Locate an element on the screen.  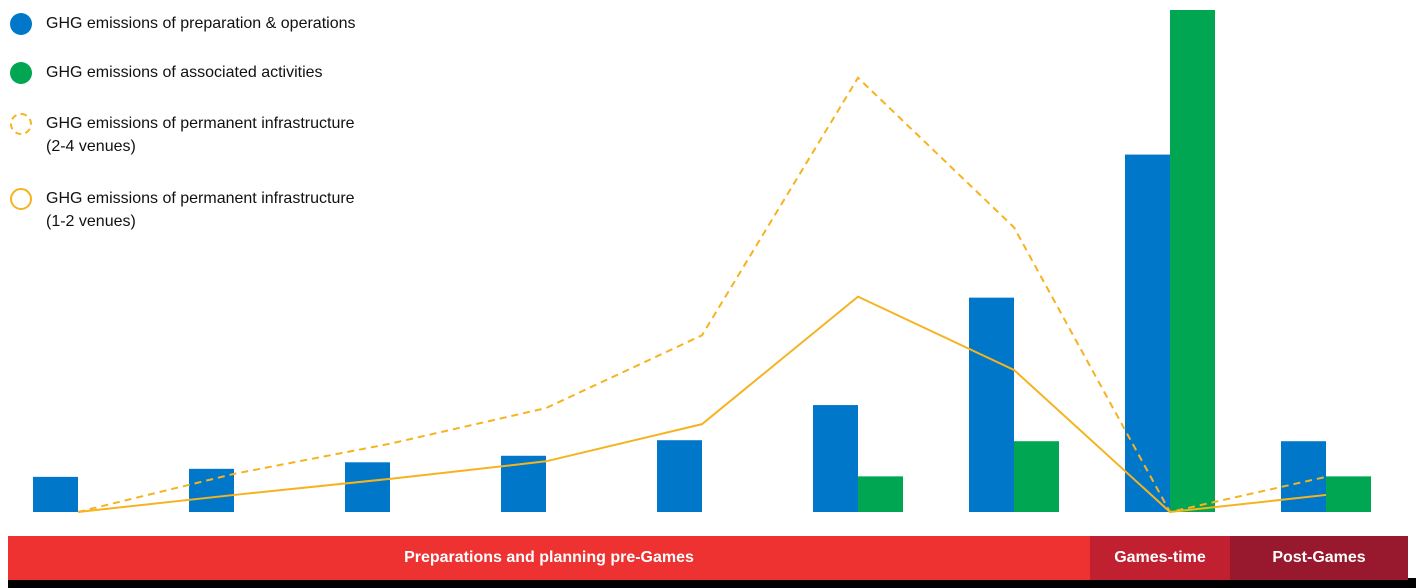
legend-swatch-dashed-circle is located at coordinates (21, 124).